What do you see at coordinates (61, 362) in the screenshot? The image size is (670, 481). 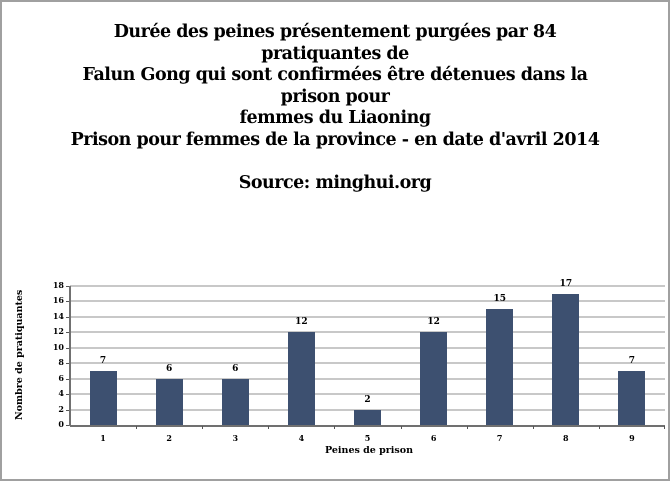 I see `y-tick-label: 8` at bounding box center [61, 362].